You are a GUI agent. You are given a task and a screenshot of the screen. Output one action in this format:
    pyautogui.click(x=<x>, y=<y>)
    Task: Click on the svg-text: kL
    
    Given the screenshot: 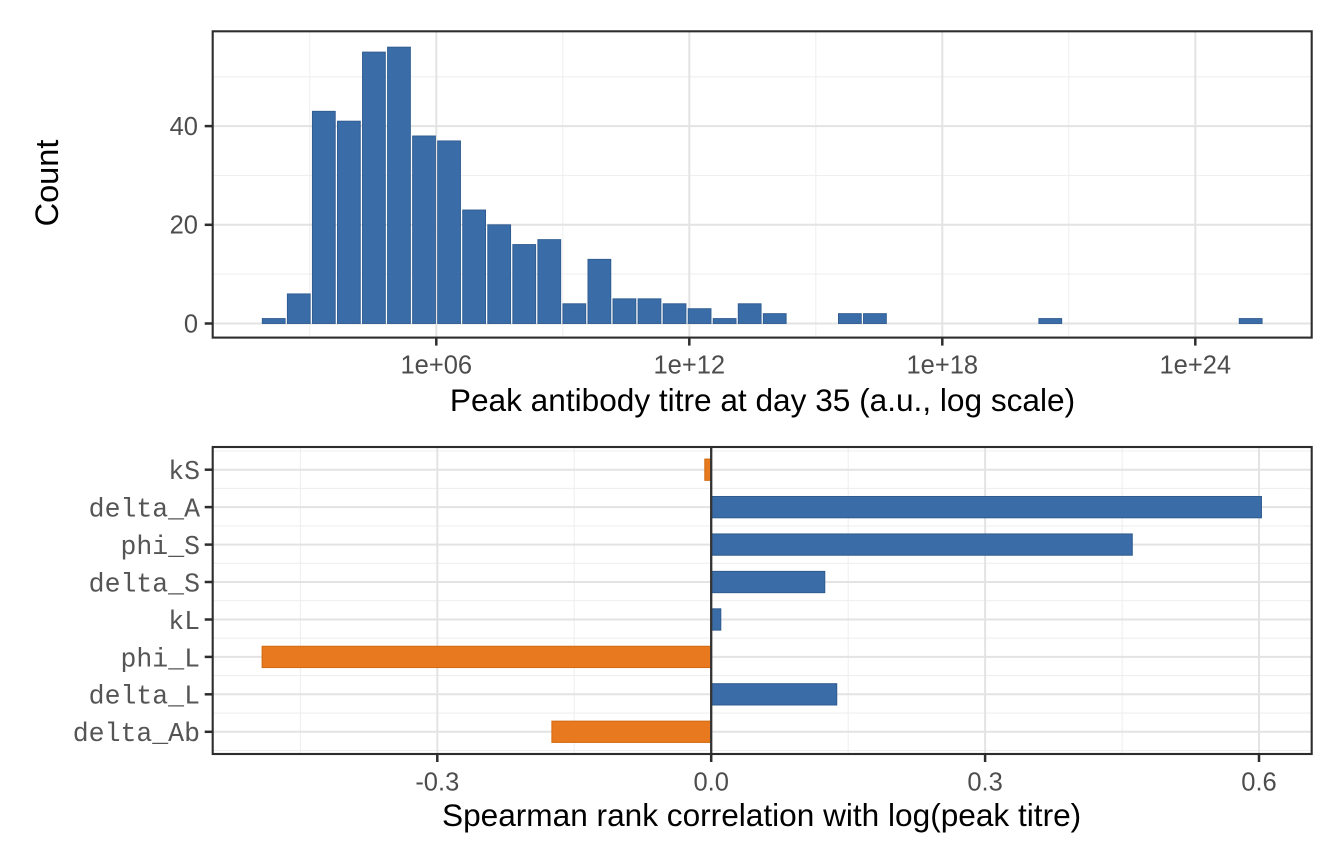 What is the action you would take?
    pyautogui.click(x=184, y=622)
    